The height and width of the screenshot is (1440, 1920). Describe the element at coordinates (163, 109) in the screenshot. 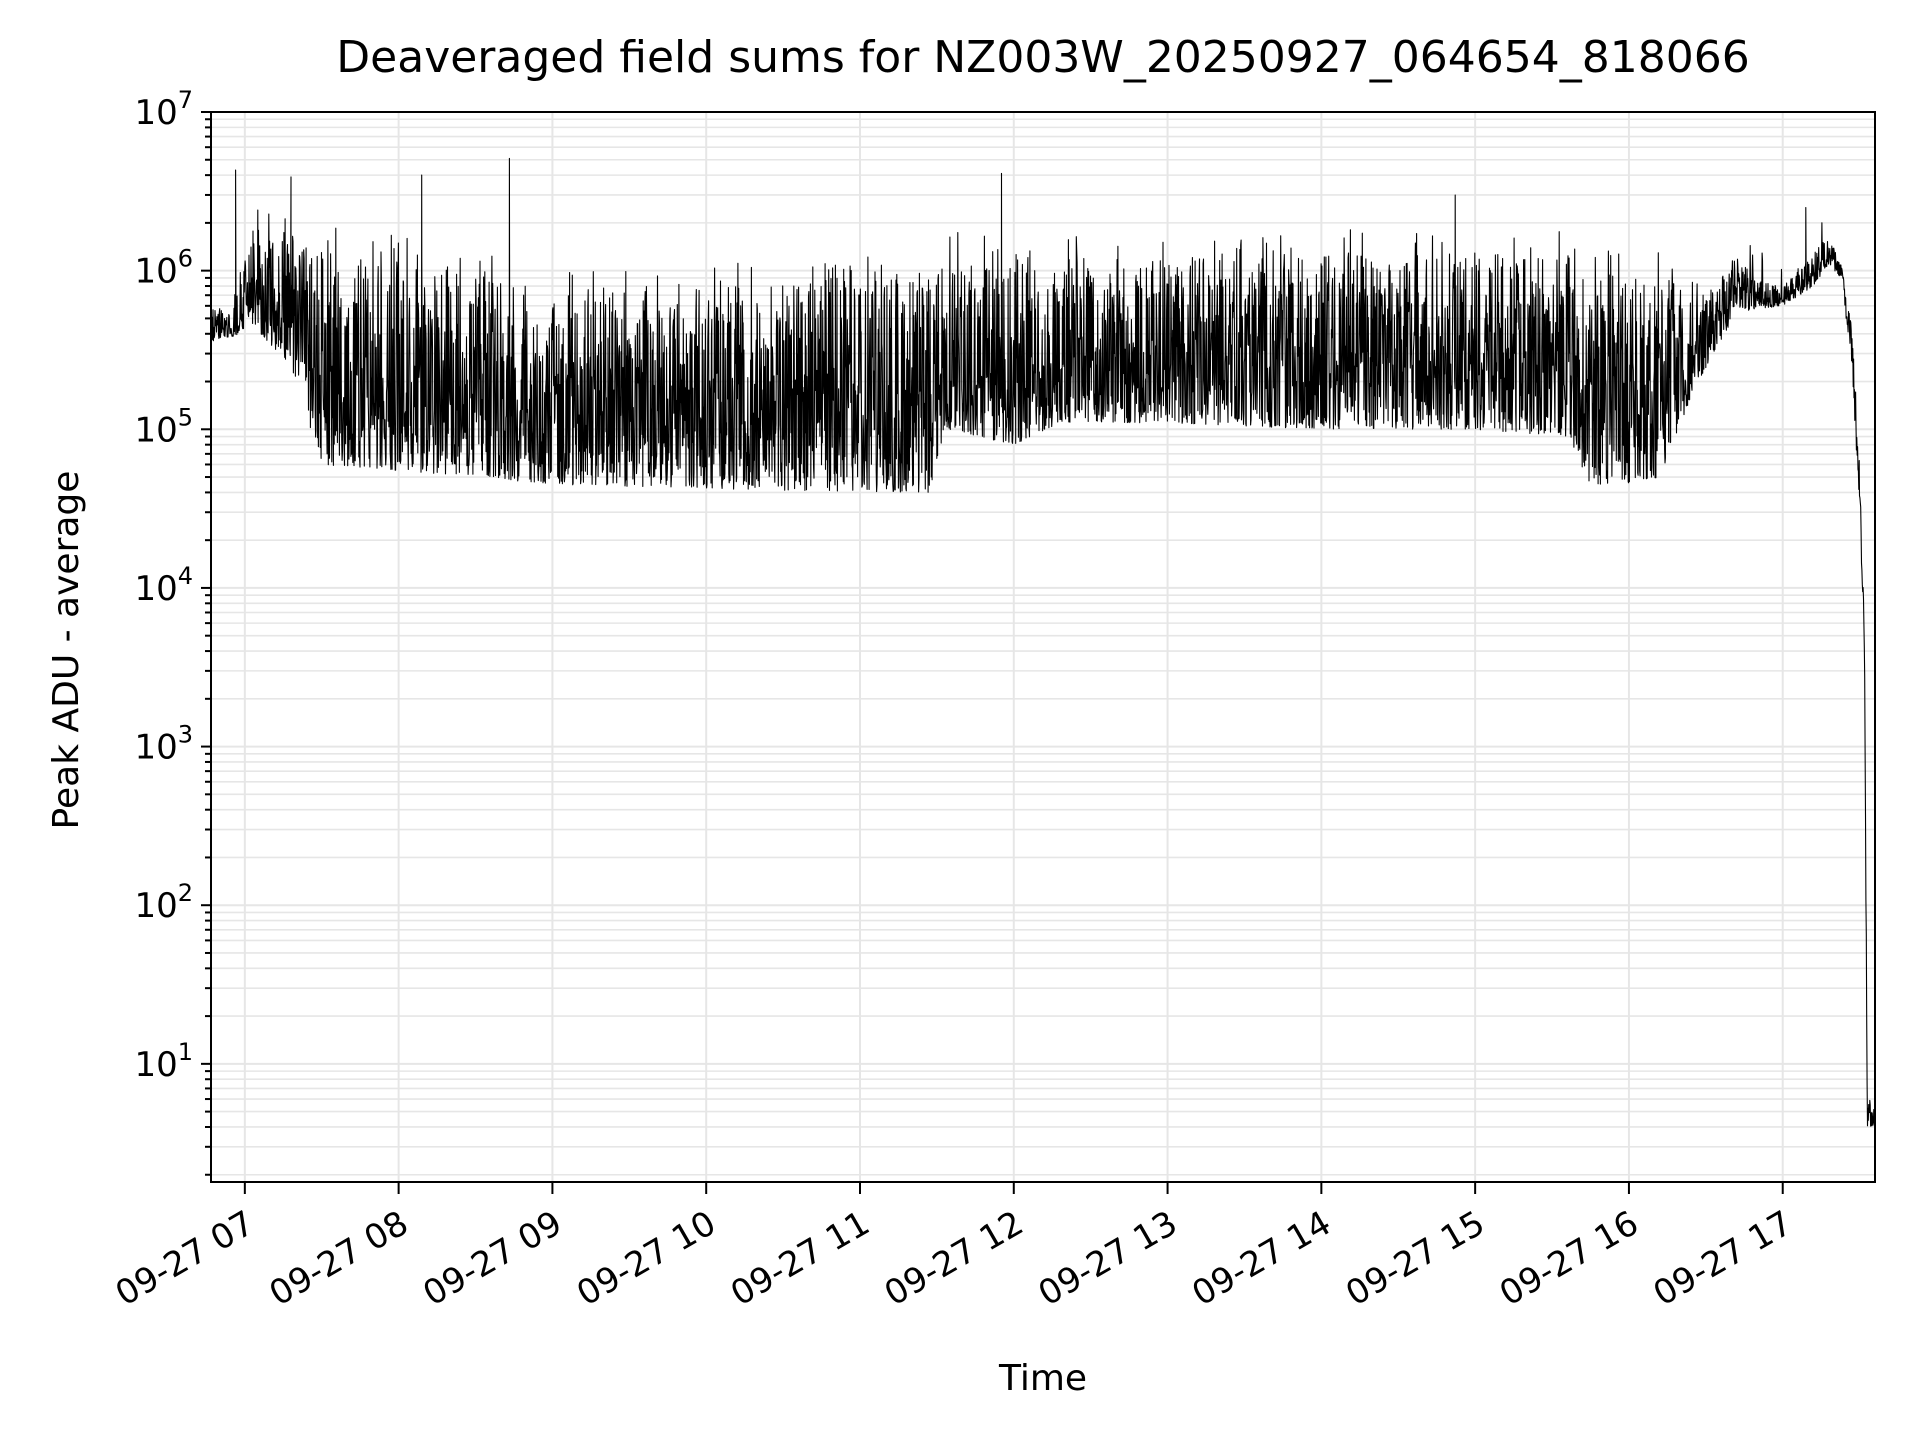

I see `y-tick-label: 10⁷` at that location.